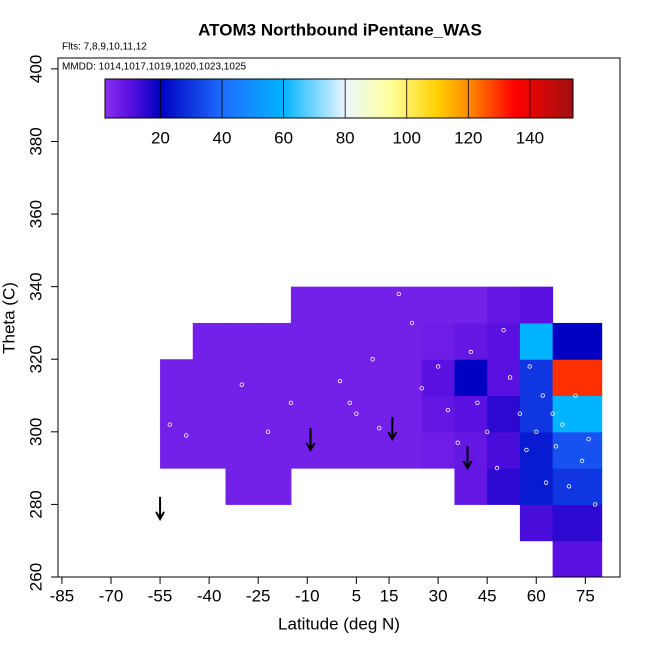  Describe the element at coordinates (35, 577) in the screenshot. I see `y-tick-label: 260` at that location.